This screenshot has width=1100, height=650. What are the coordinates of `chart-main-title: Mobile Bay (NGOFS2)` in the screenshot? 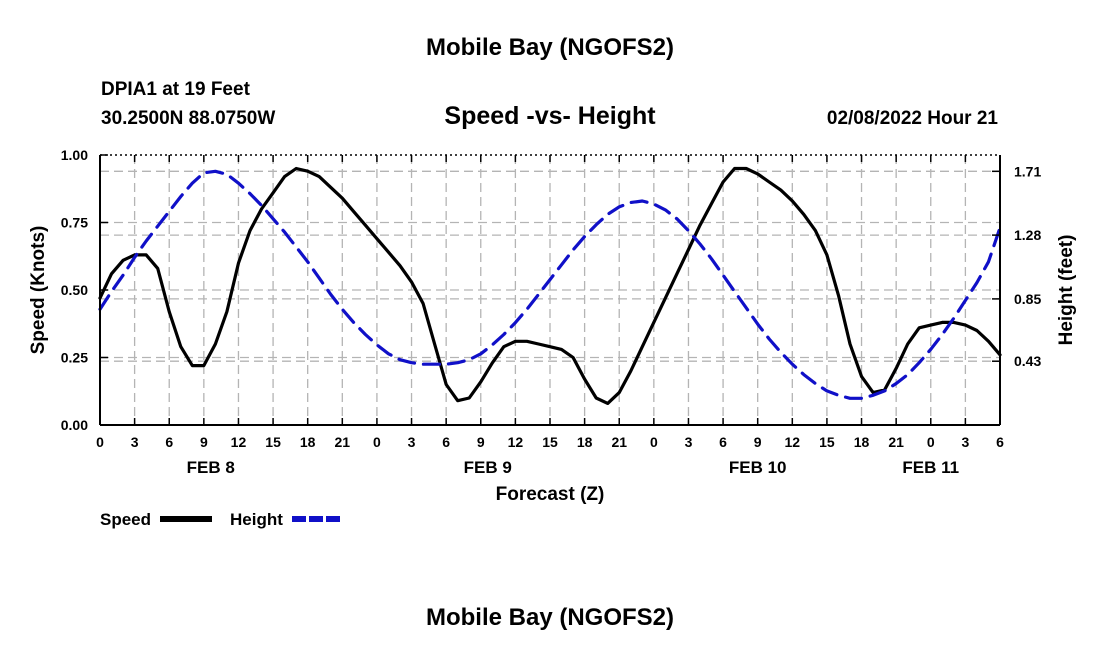 It's located at (550, 47).